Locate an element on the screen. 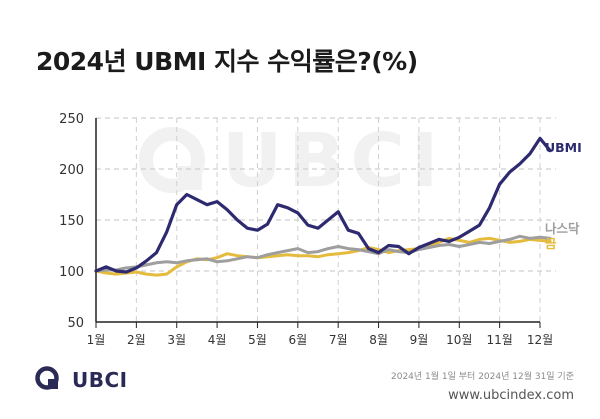  watermark-text: UBCI is located at coordinates (333, 161).